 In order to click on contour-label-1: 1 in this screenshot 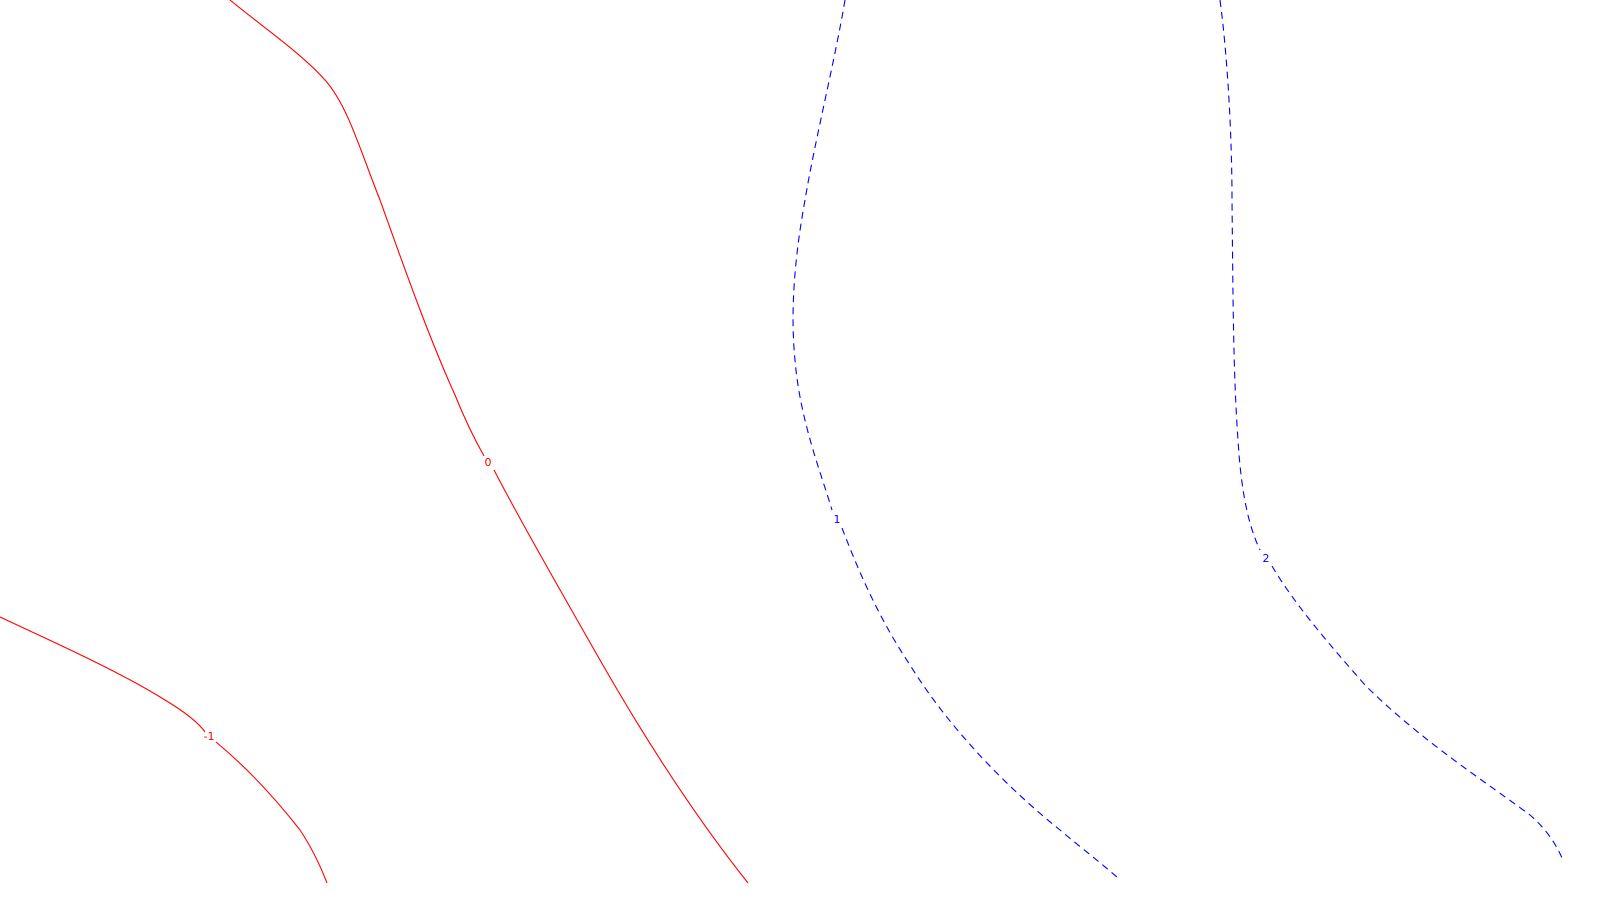, I will do `click(837, 519)`.